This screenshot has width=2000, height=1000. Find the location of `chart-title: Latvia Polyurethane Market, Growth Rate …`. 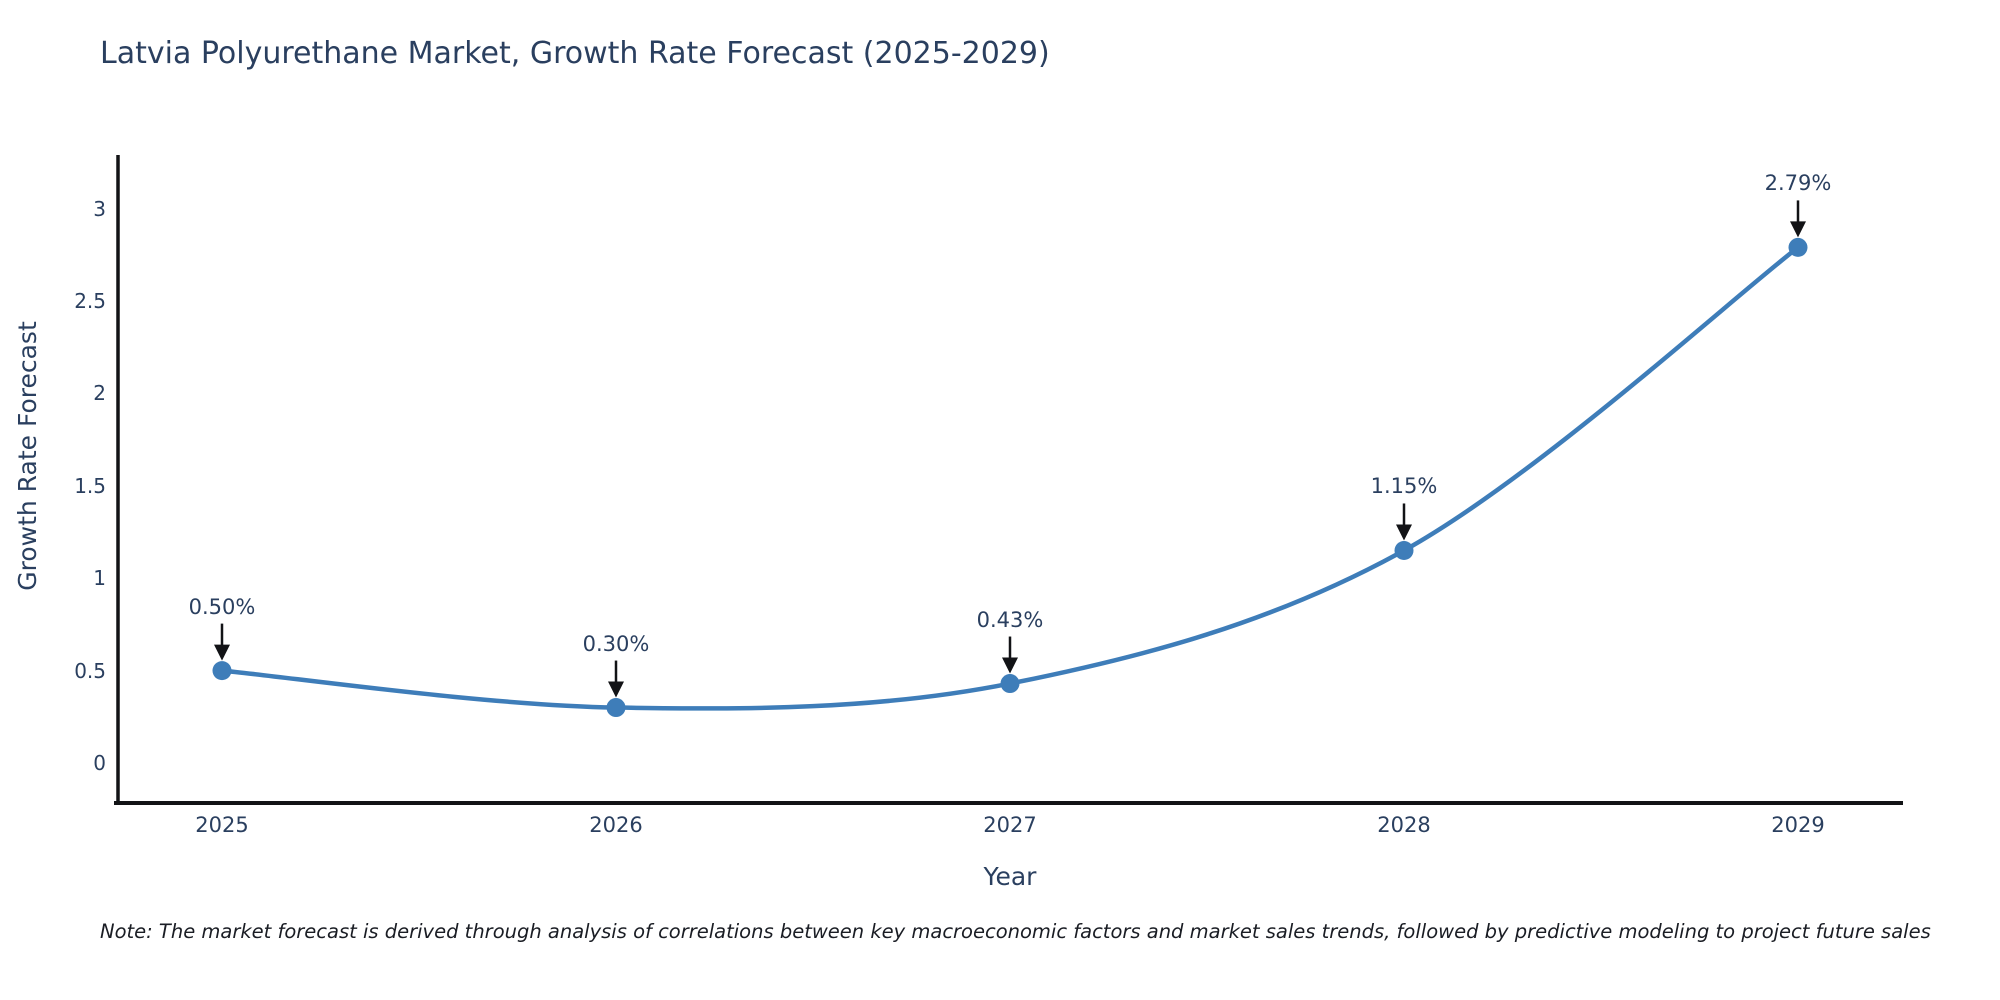

chart-title: Latvia Polyurethane Market, Growth Rate … is located at coordinates (575, 53).